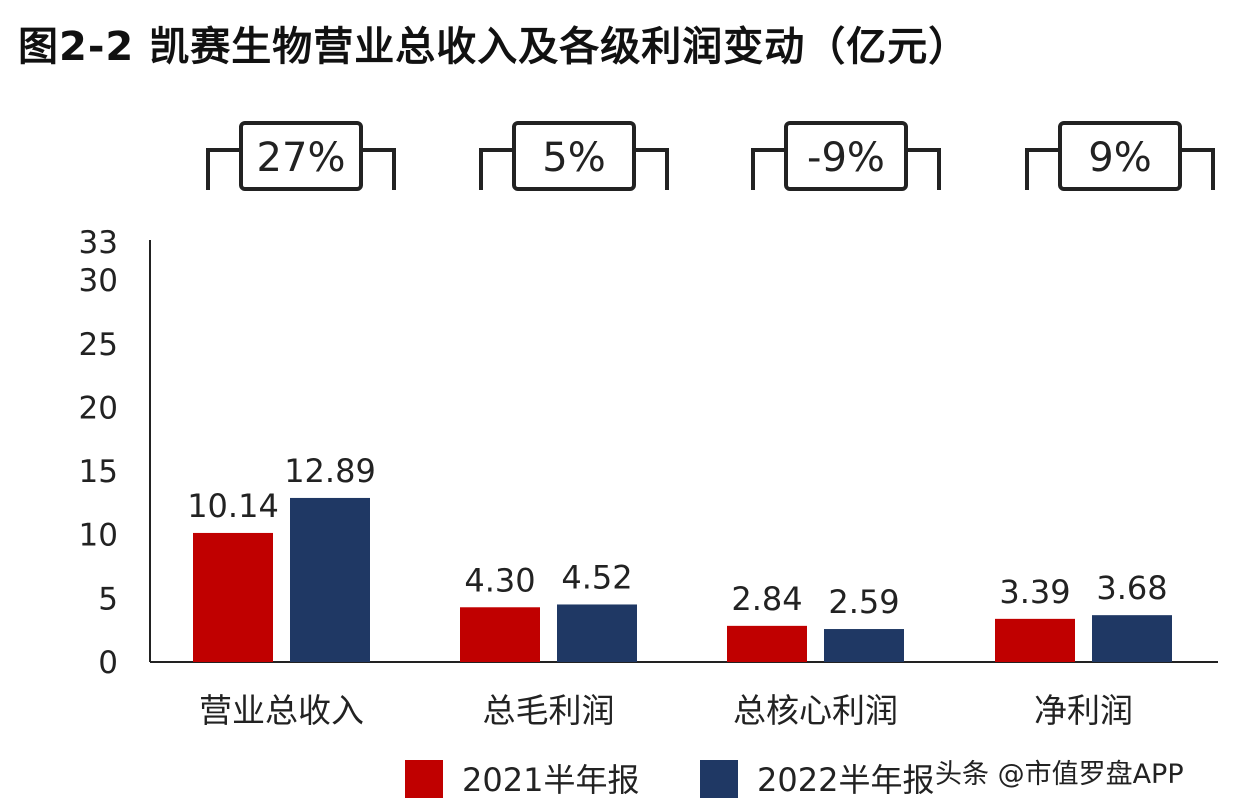 The image size is (1260, 812). What do you see at coordinates (98, 536) in the screenshot?
I see `y-tick-label: 10` at bounding box center [98, 536].